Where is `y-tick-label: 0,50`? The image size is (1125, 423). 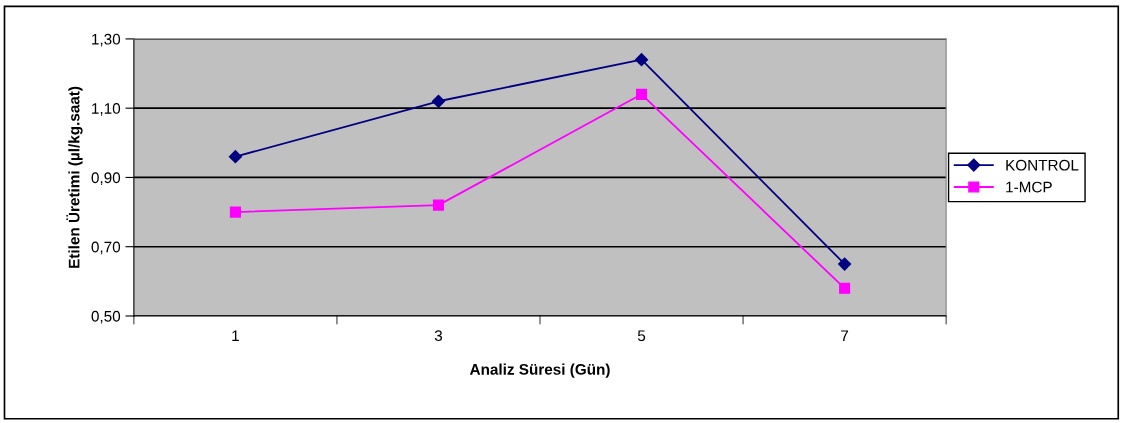
y-tick-label: 0,50 is located at coordinates (106, 317).